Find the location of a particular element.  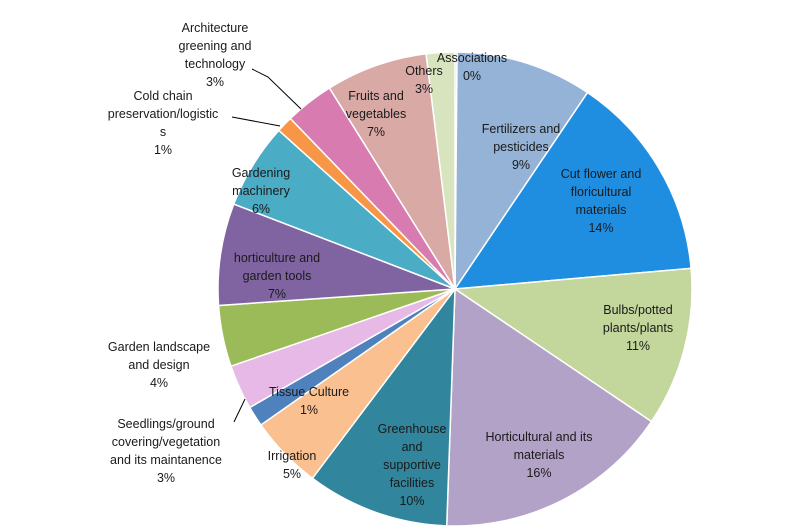

leader-lines is located at coordinates (266, 245).